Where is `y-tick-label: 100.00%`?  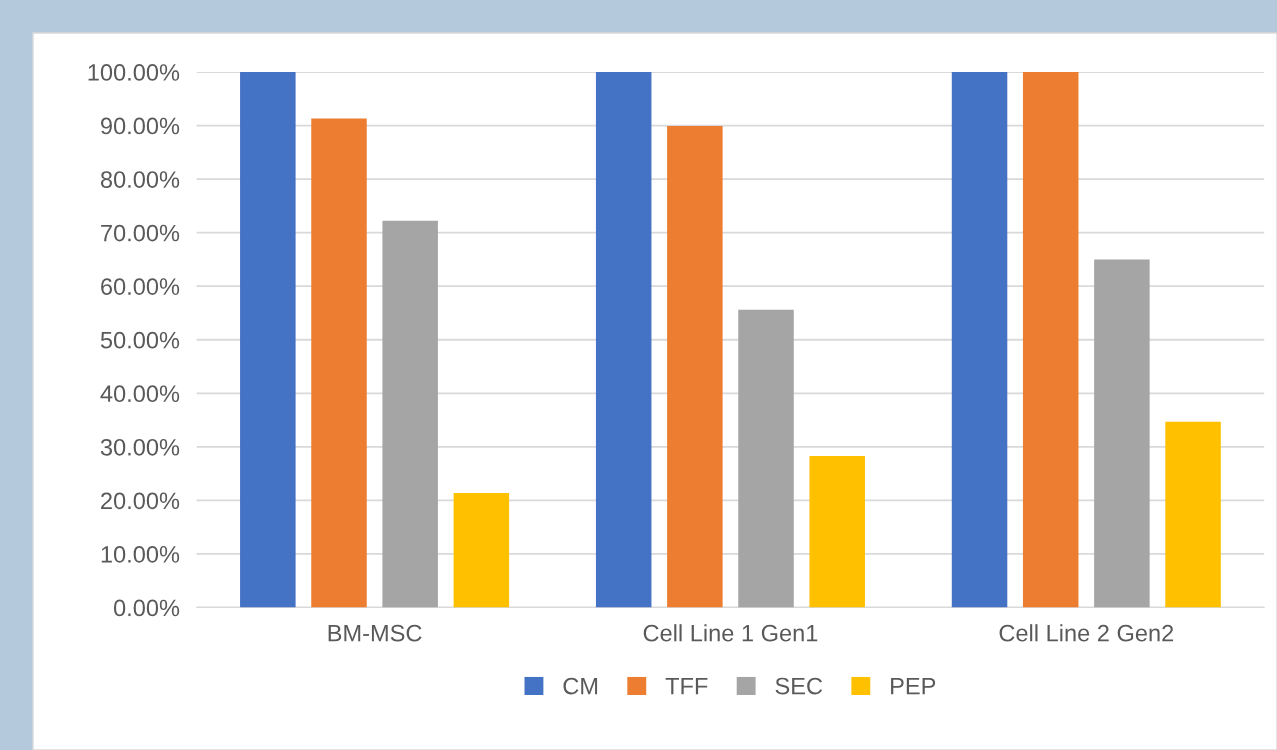 y-tick-label: 100.00% is located at coordinates (134, 72).